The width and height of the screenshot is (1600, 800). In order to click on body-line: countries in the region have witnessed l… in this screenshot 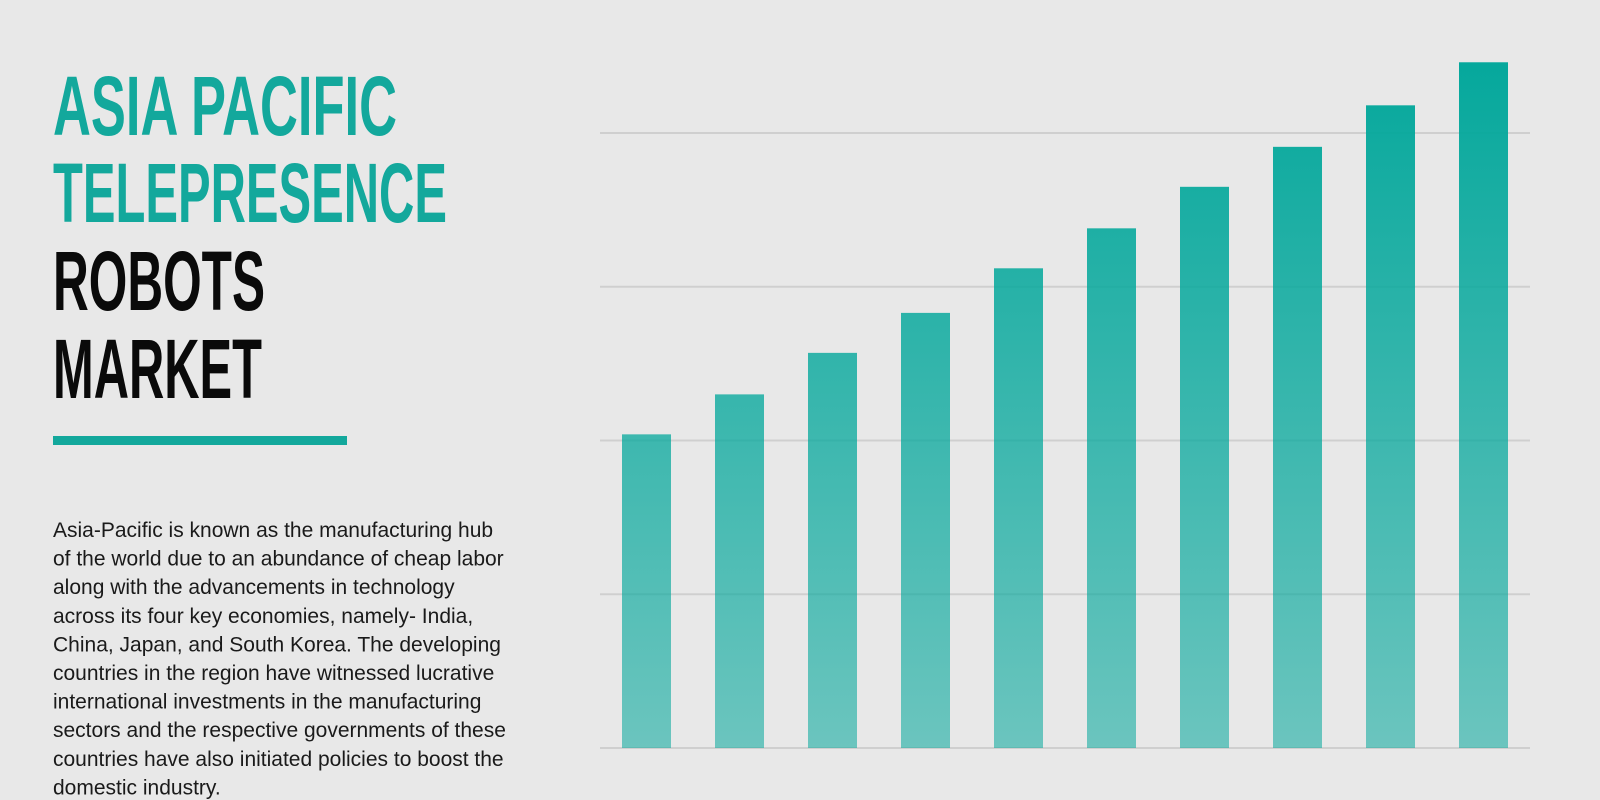, I will do `click(273, 673)`.